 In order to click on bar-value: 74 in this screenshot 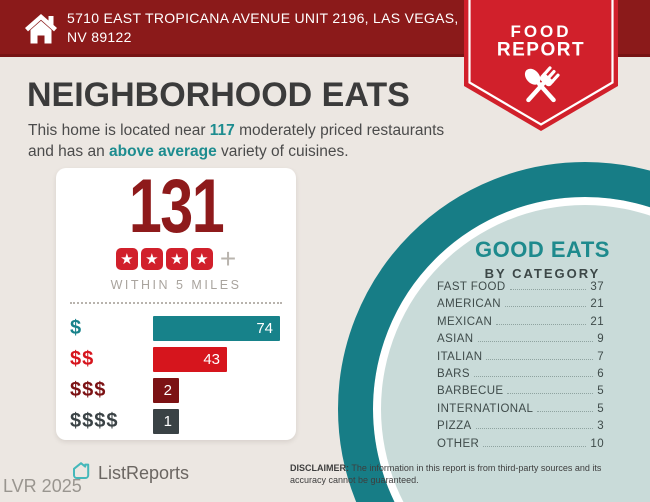, I will do `click(264, 328)`.